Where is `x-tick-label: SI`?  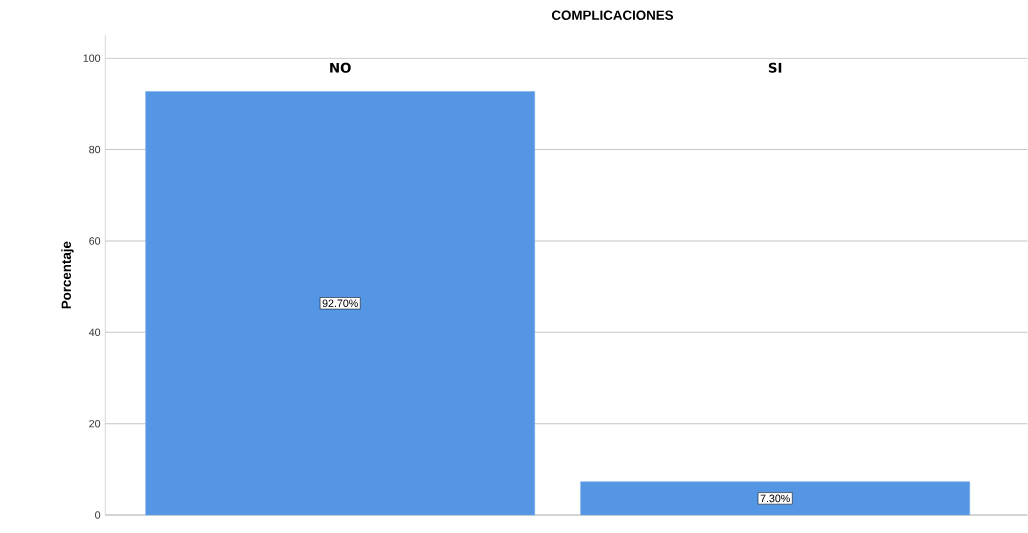 x-tick-label: SI is located at coordinates (775, 67).